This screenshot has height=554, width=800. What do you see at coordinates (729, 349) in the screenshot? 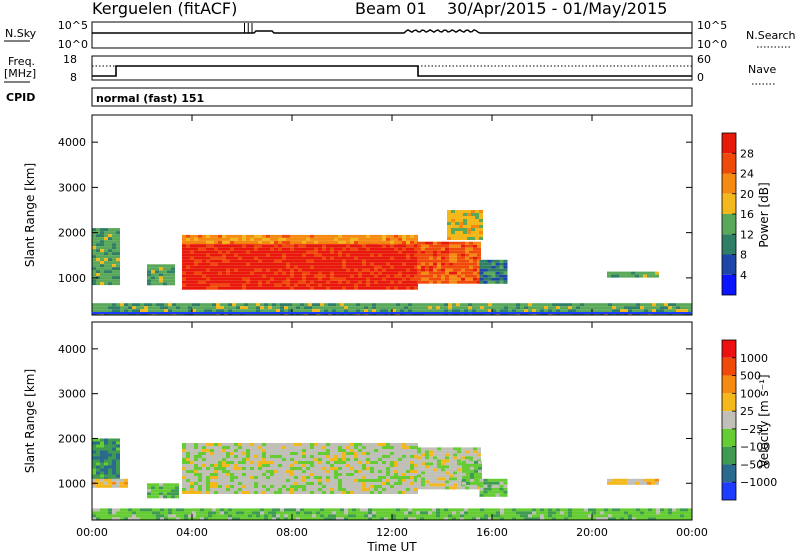
I see `colorbar-segment` at bounding box center [729, 349].